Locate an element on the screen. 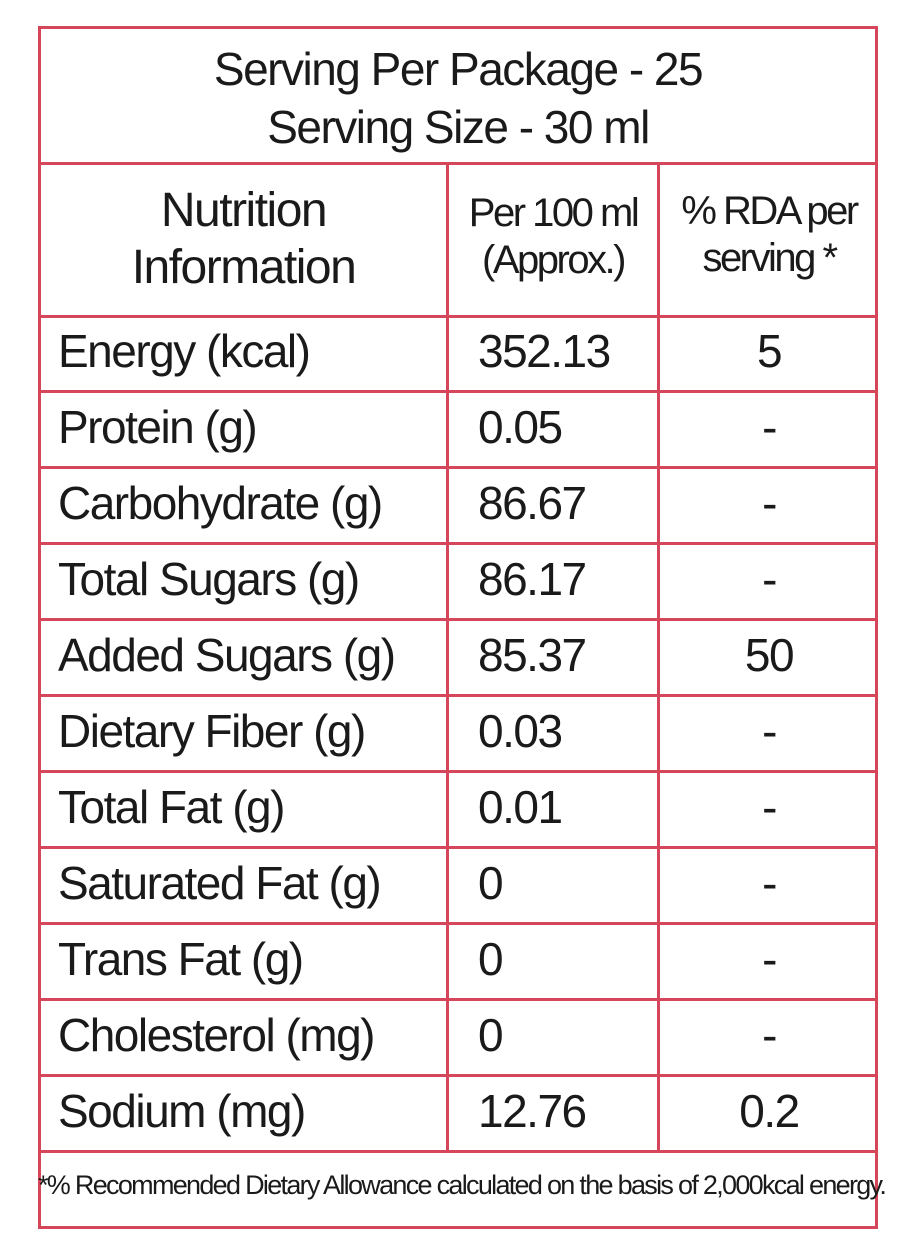  column-header-per100-line1: Per 100 ml is located at coordinates (553, 213).